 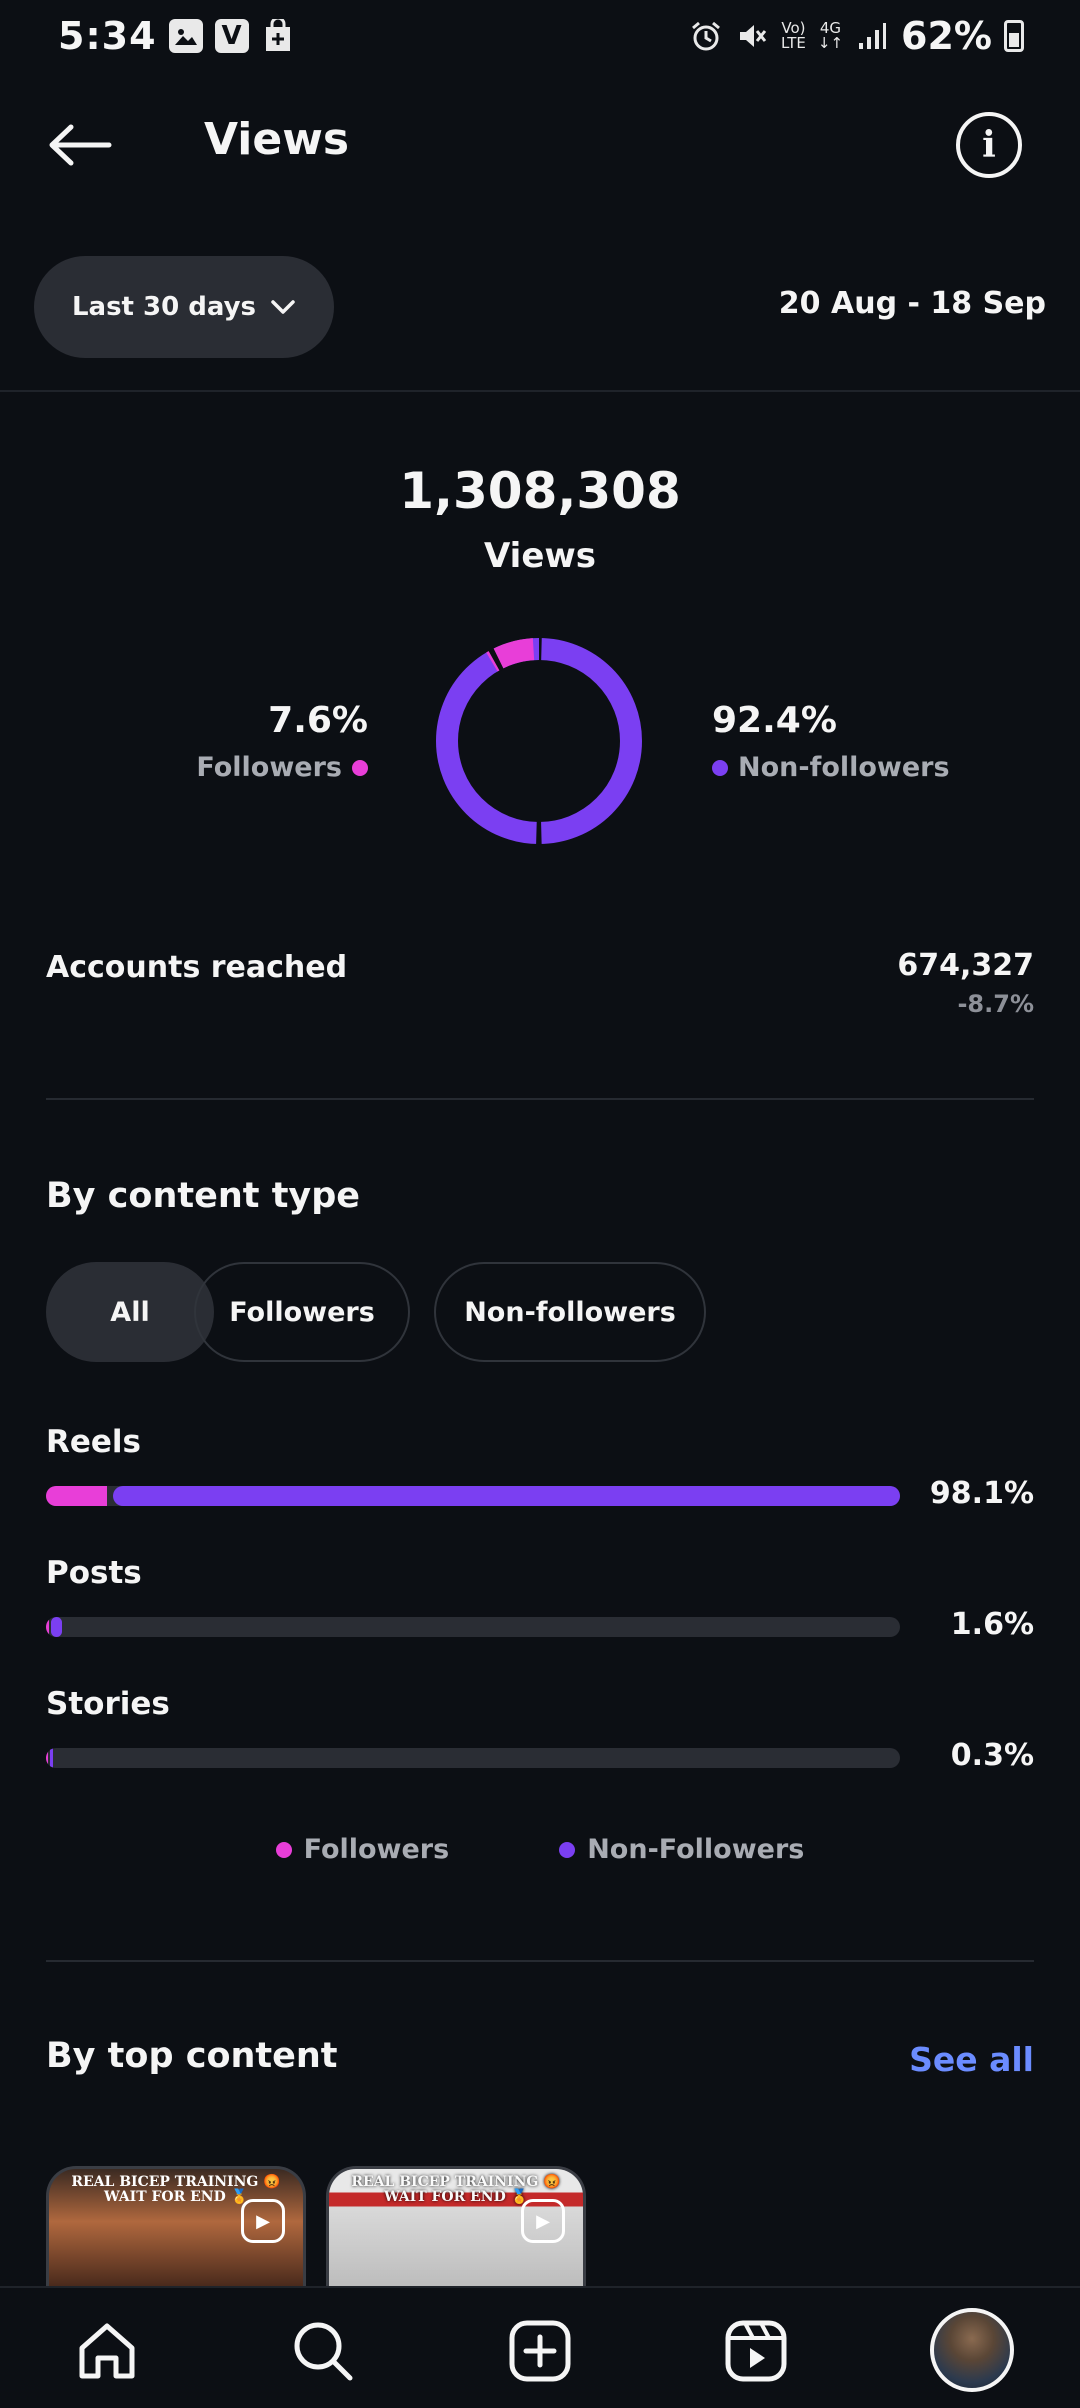 What do you see at coordinates (473, 1758) in the screenshot?
I see `stories-bar` at bounding box center [473, 1758].